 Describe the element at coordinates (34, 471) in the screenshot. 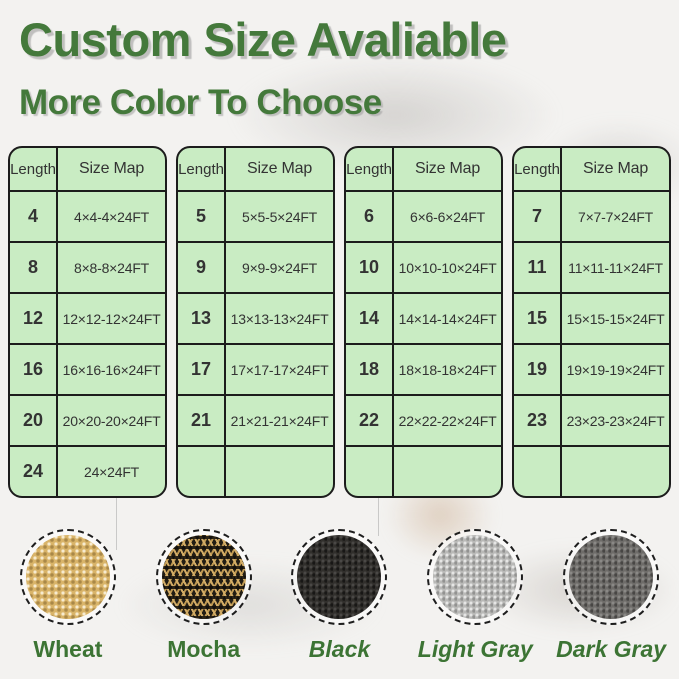

I see `length-cell: 24` at that location.